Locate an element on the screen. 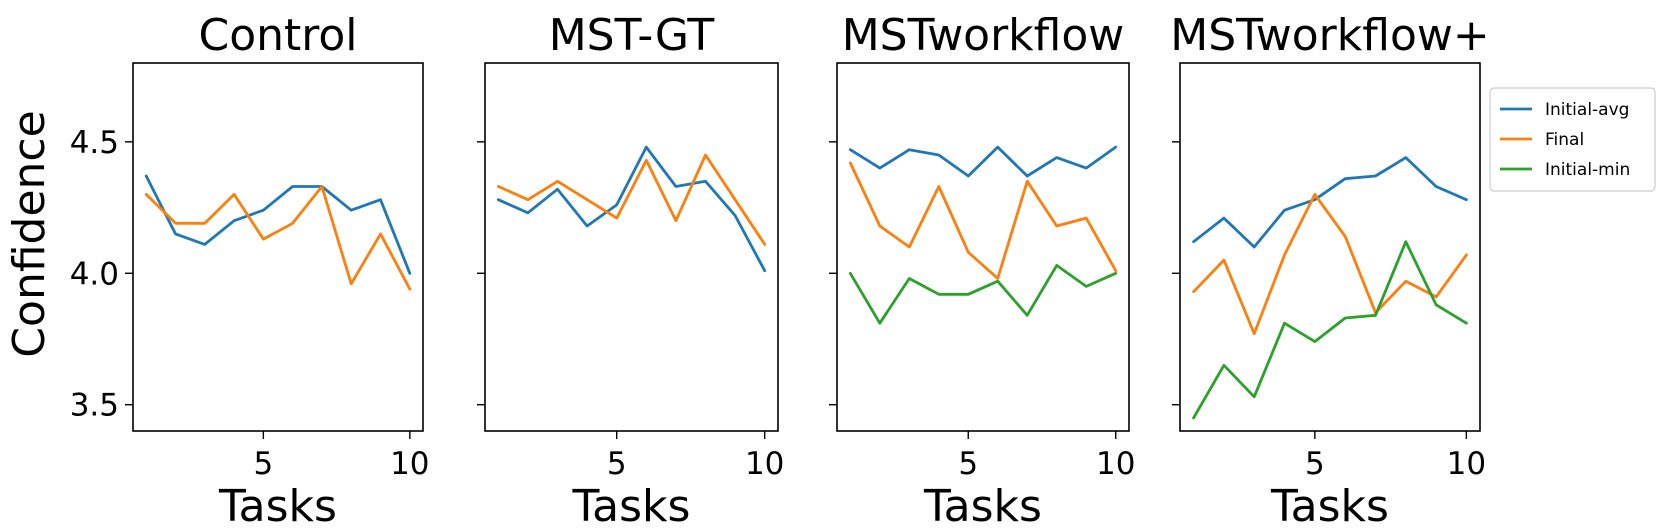 The width and height of the screenshot is (1660, 528). legend-box is located at coordinates (1572, 139).